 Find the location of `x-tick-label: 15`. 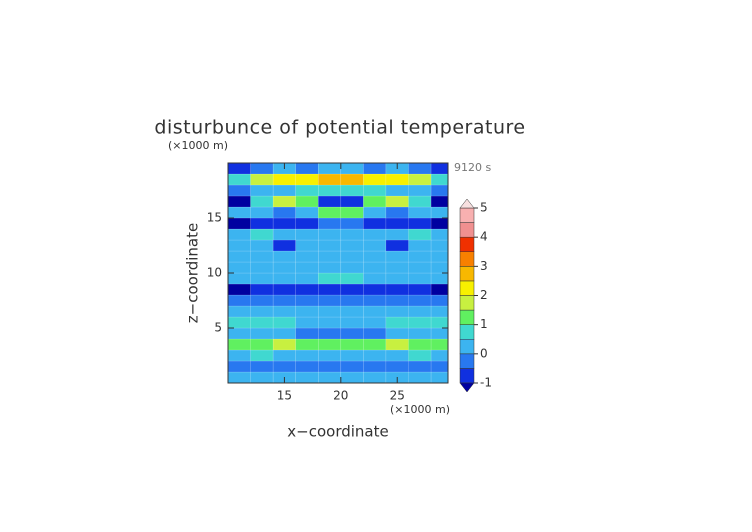

x-tick-label: 15 is located at coordinates (284, 396).